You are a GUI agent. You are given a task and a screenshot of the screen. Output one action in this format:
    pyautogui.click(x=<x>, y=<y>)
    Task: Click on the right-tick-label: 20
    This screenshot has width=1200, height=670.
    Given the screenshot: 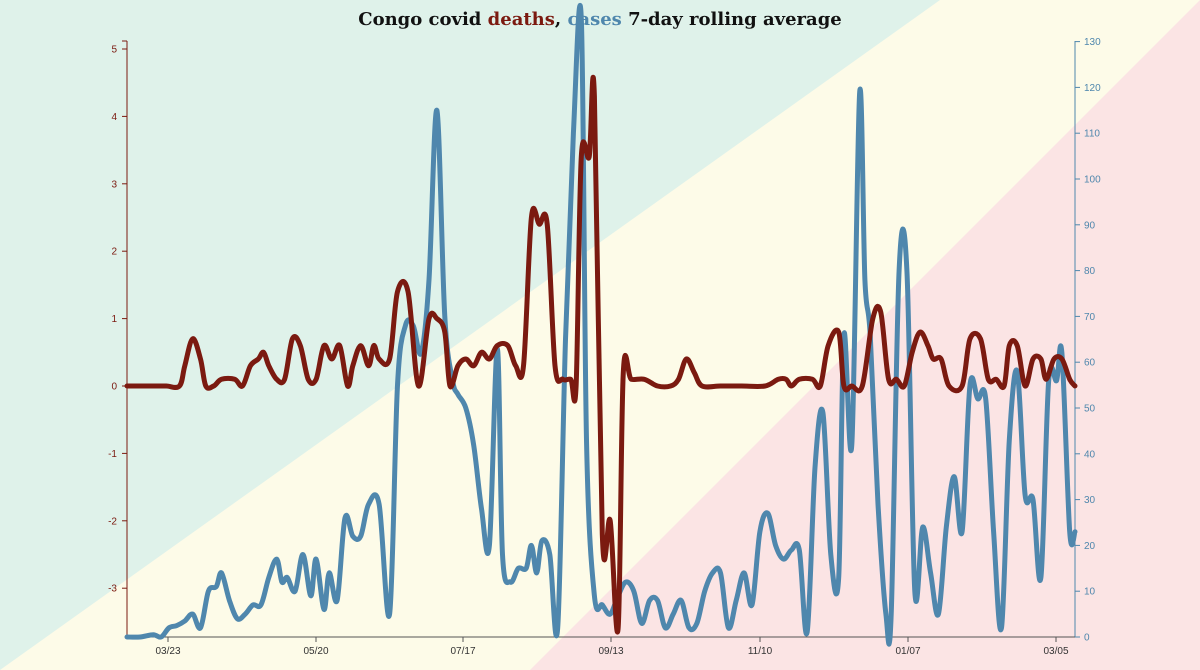 What is the action you would take?
    pyautogui.click(x=1090, y=546)
    